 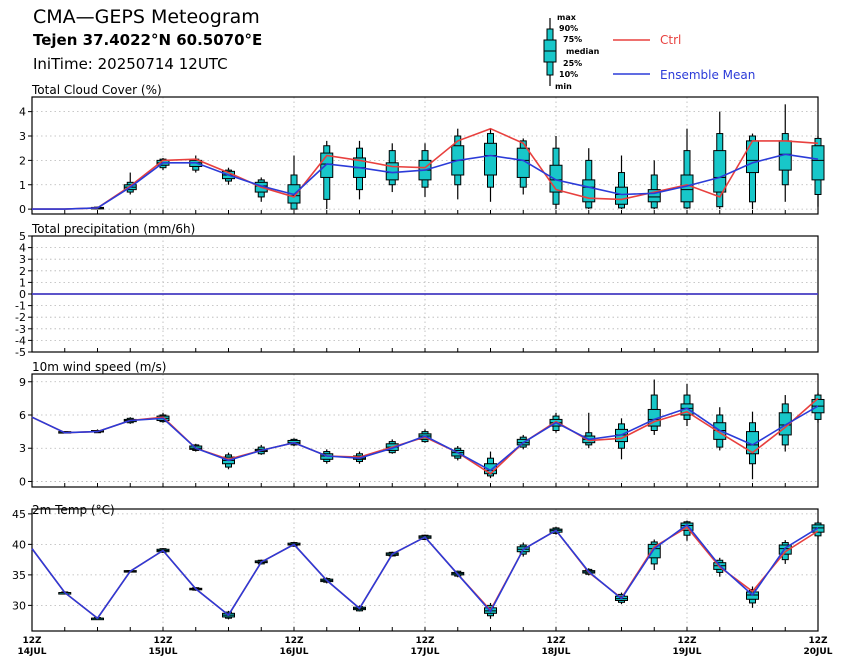 I want to click on legend-box-label: 10%, so click(x=568, y=74).